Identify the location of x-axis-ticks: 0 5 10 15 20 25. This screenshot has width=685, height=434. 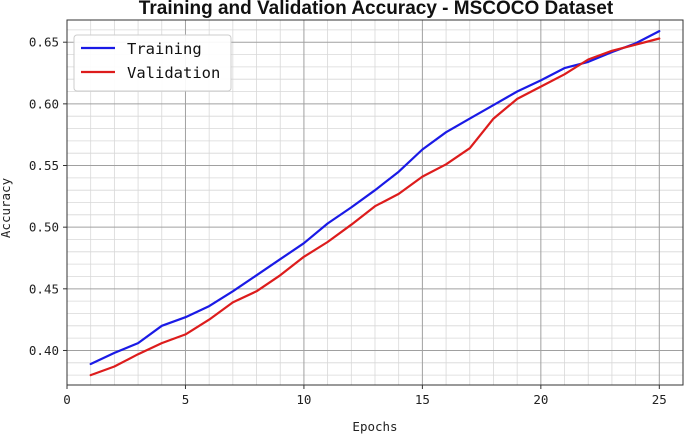
(365, 396).